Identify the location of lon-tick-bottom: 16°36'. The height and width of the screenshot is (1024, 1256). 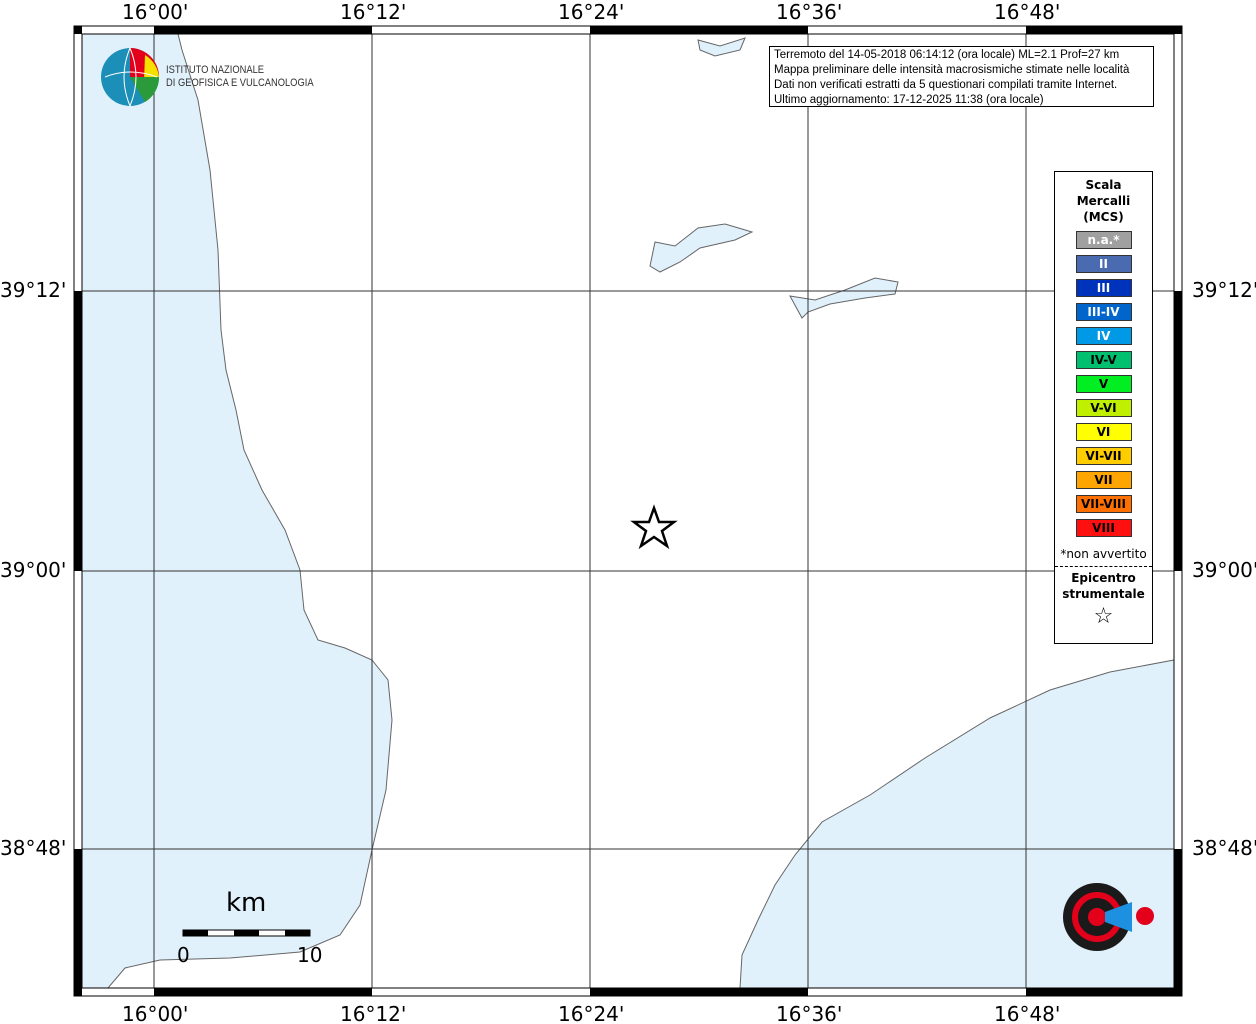
(809, 1013).